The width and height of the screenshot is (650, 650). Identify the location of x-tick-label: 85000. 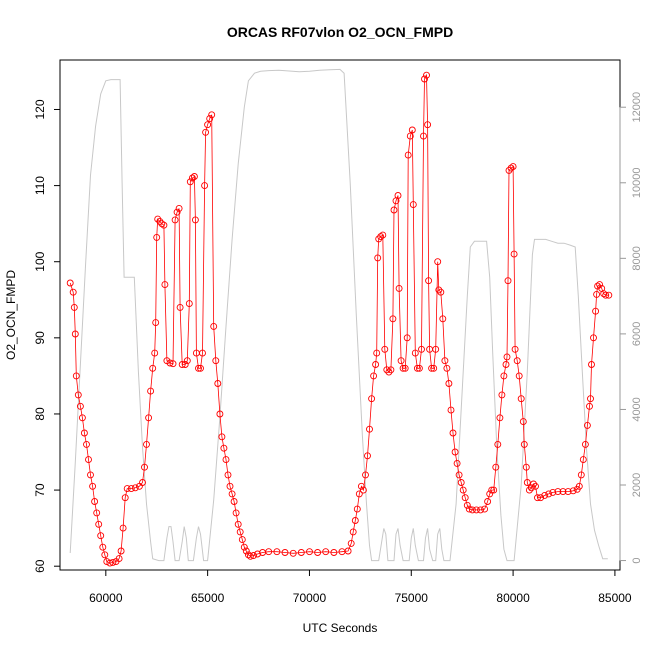
(615, 598).